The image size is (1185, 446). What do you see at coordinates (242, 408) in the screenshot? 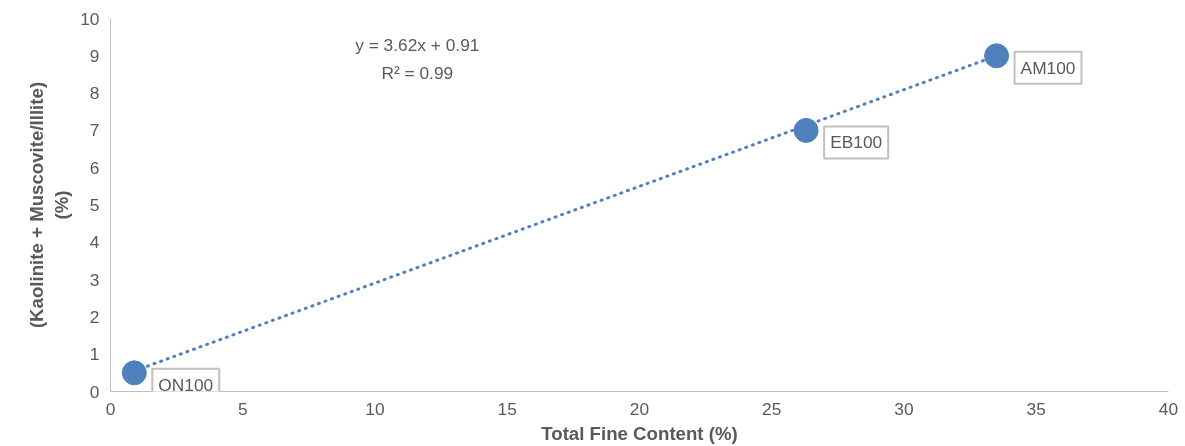
I see `x-tick-label: 5` at bounding box center [242, 408].